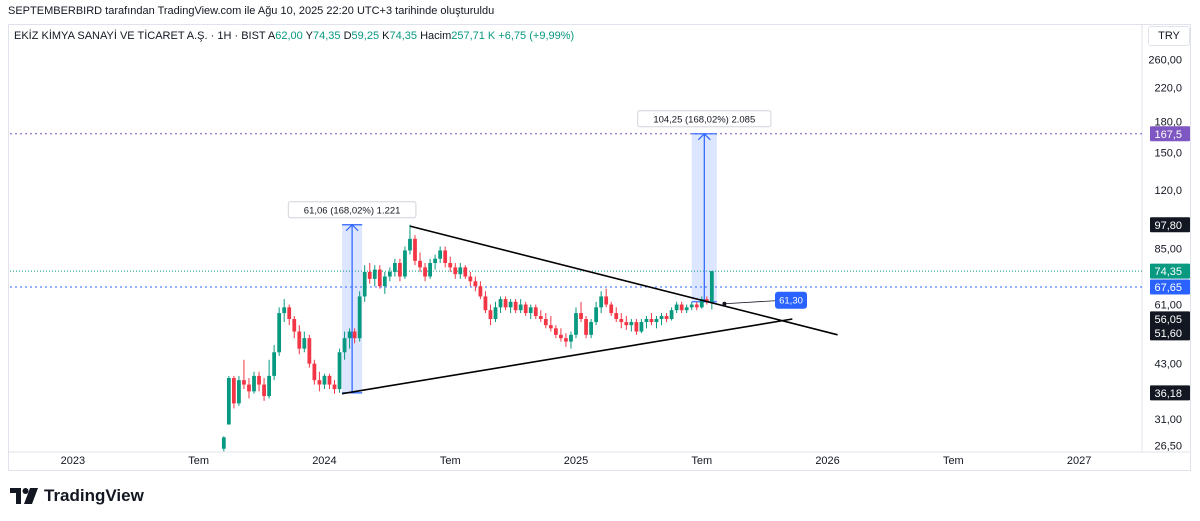 The image size is (1200, 521). I want to click on x-tick-label-8: 2027, so click(1079, 461).